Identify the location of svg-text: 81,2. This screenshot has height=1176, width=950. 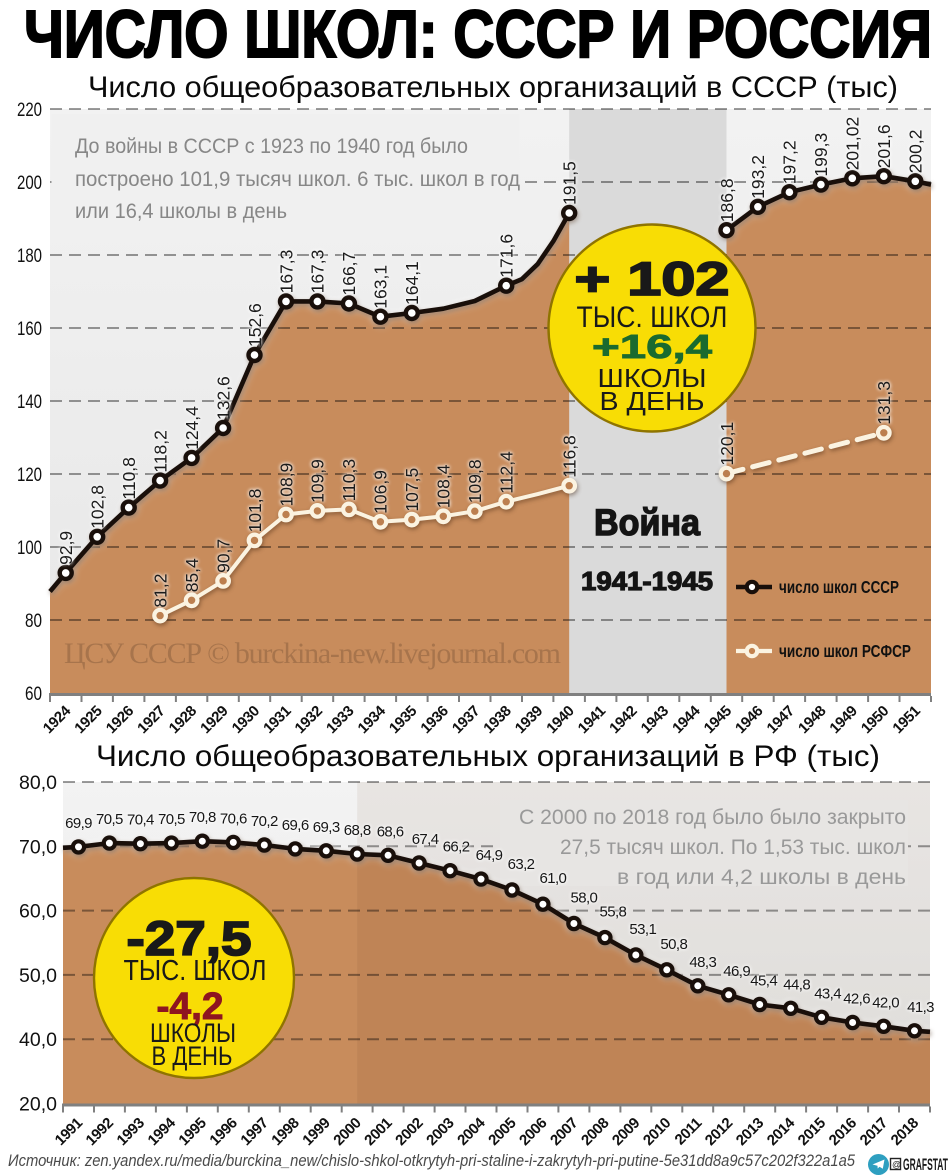
(160, 591).